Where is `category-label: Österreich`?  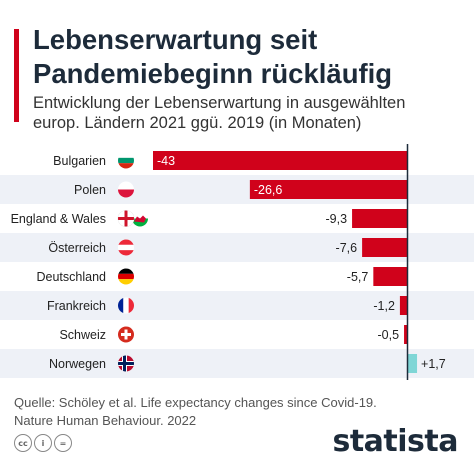 category-label: Österreich is located at coordinates (77, 248).